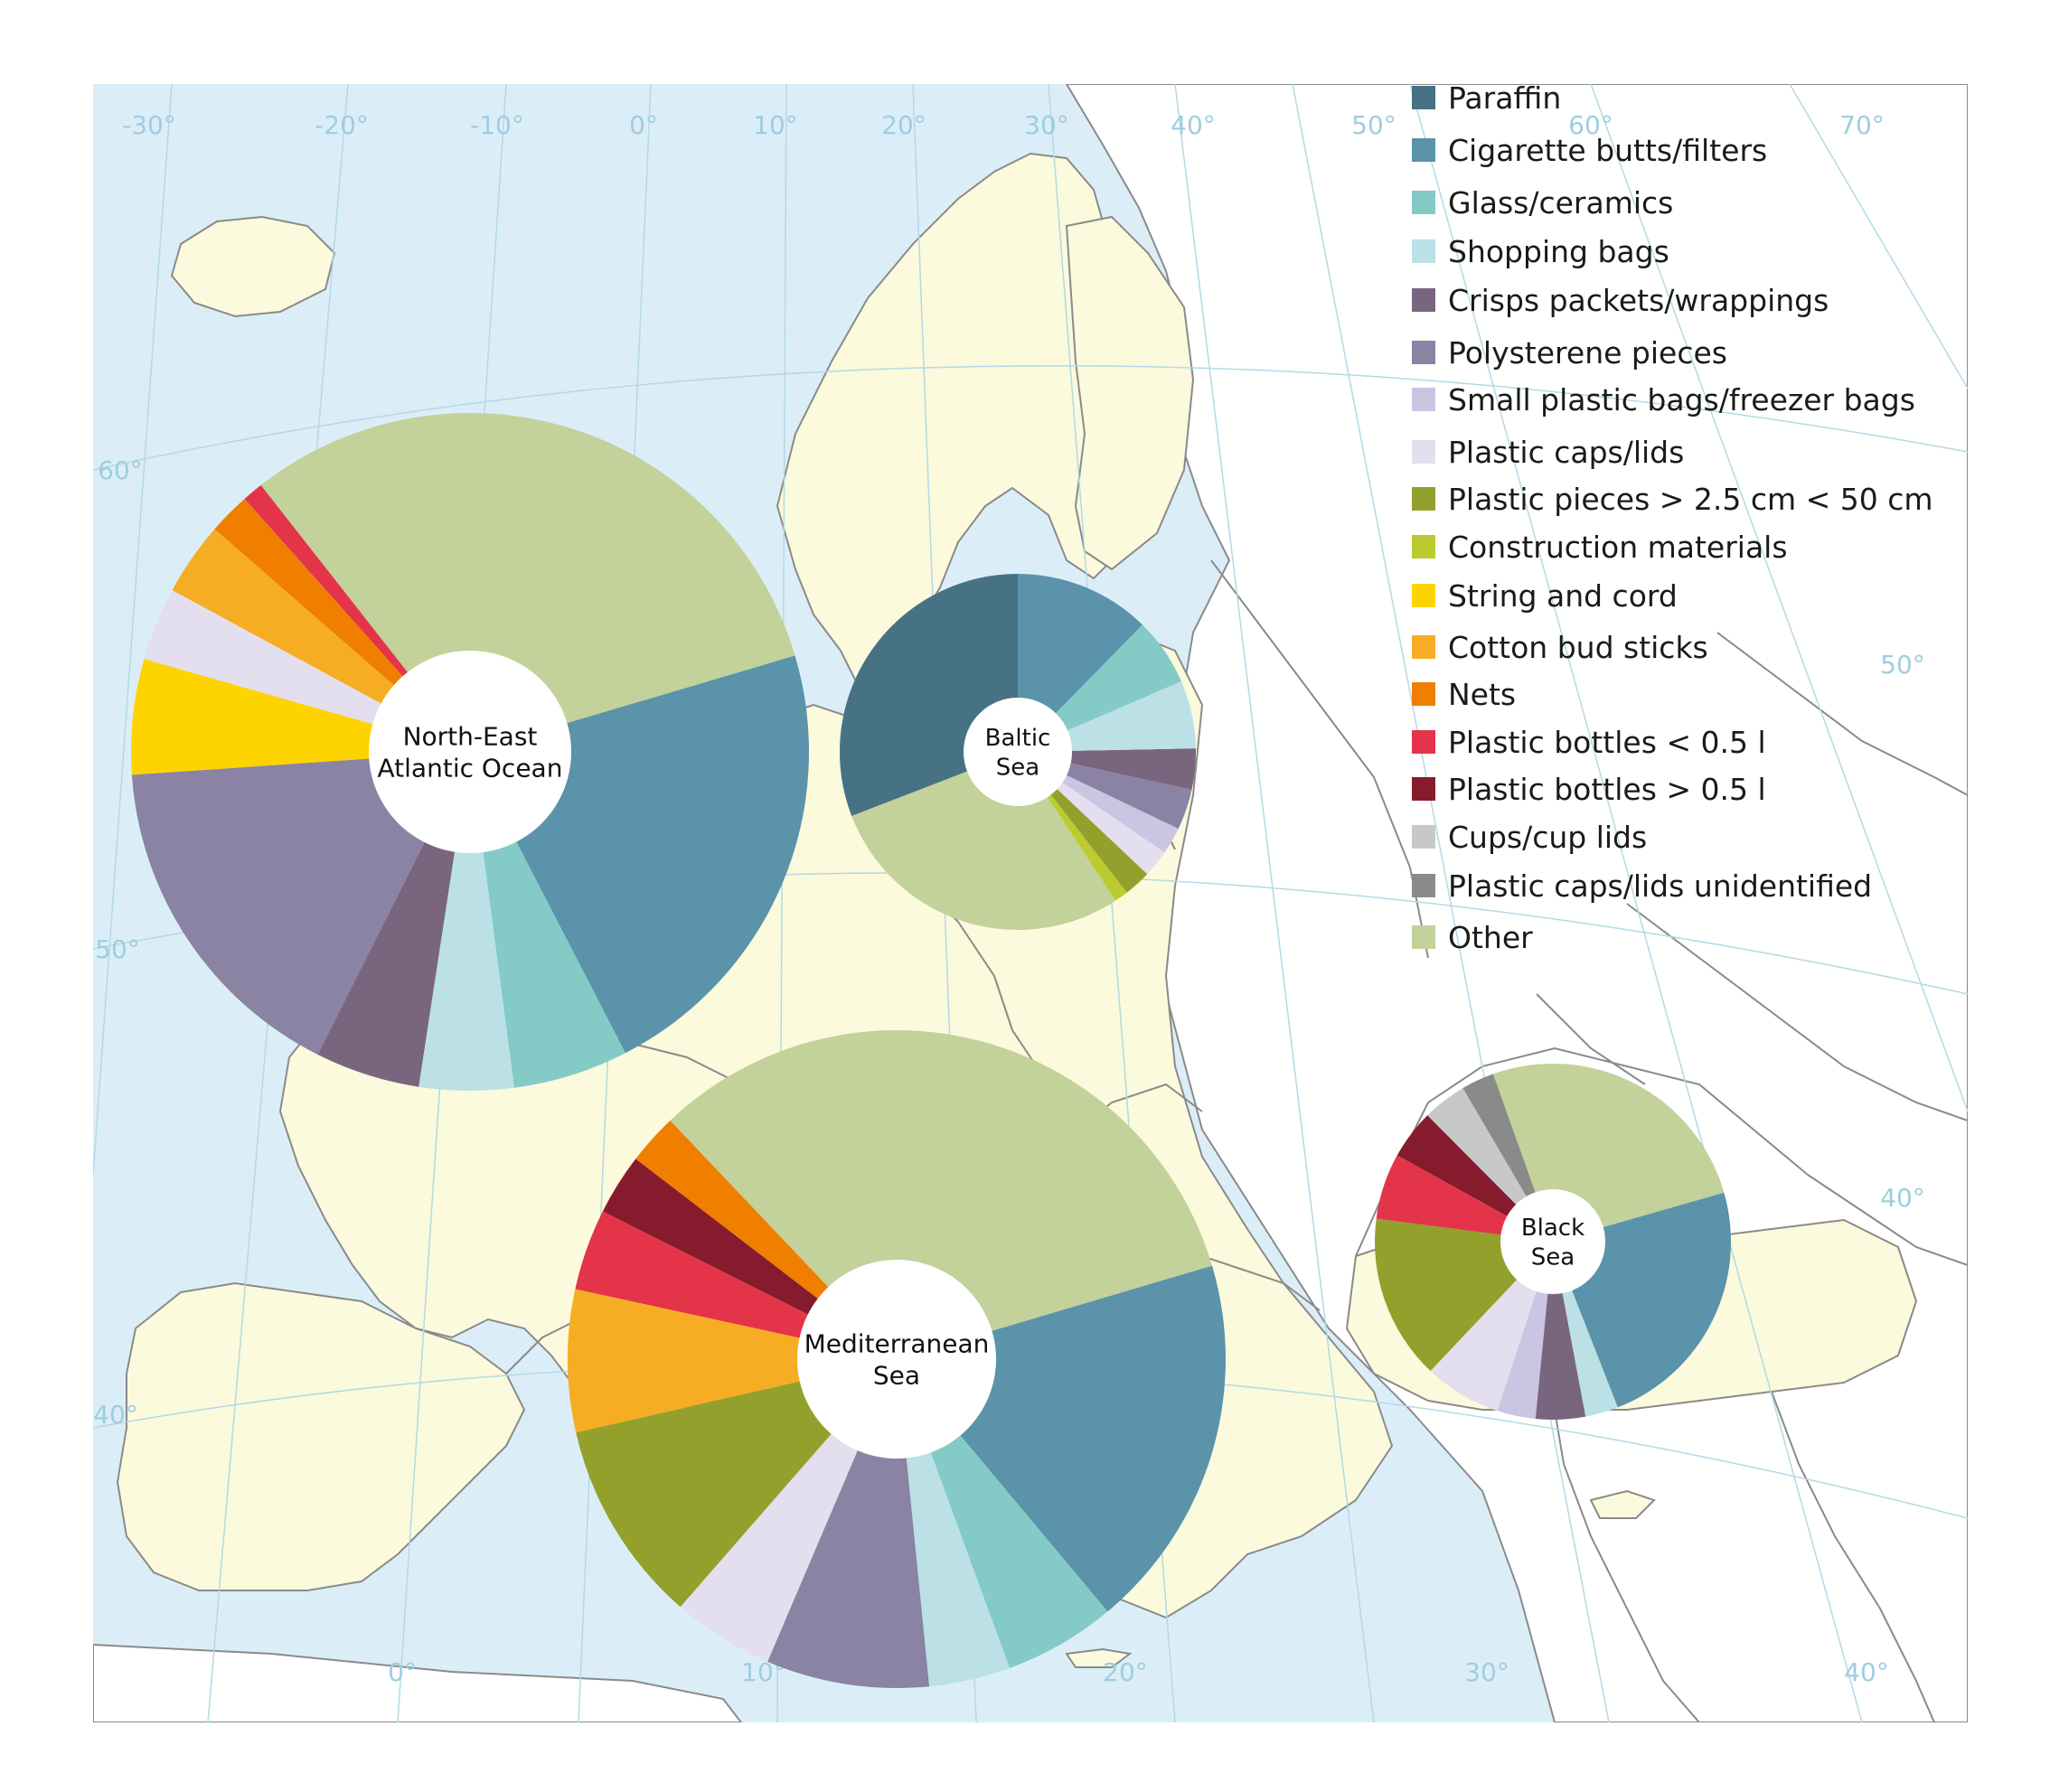  I want to click on legend-label: Plastic caps/lids unidentified, so click(1661, 886).